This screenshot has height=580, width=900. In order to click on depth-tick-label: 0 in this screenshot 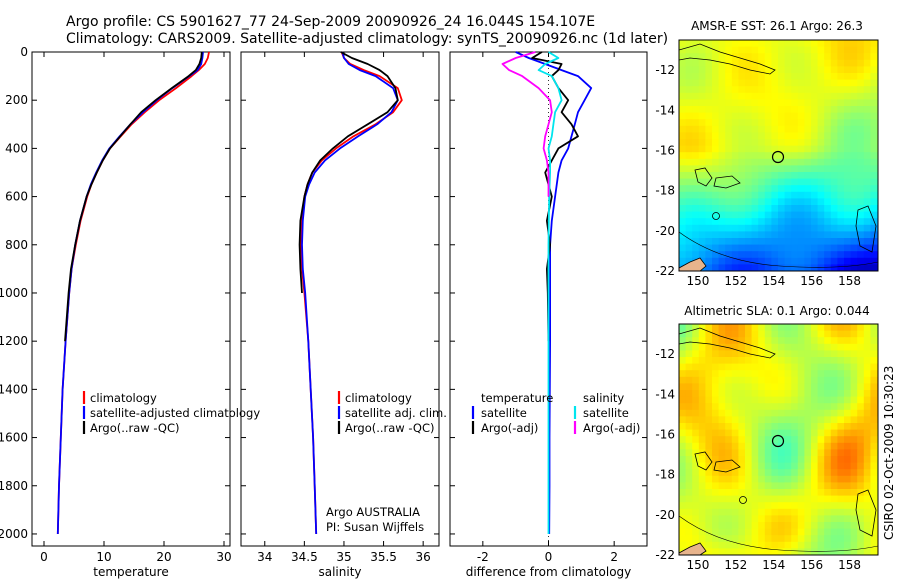, I will do `click(24, 52)`.